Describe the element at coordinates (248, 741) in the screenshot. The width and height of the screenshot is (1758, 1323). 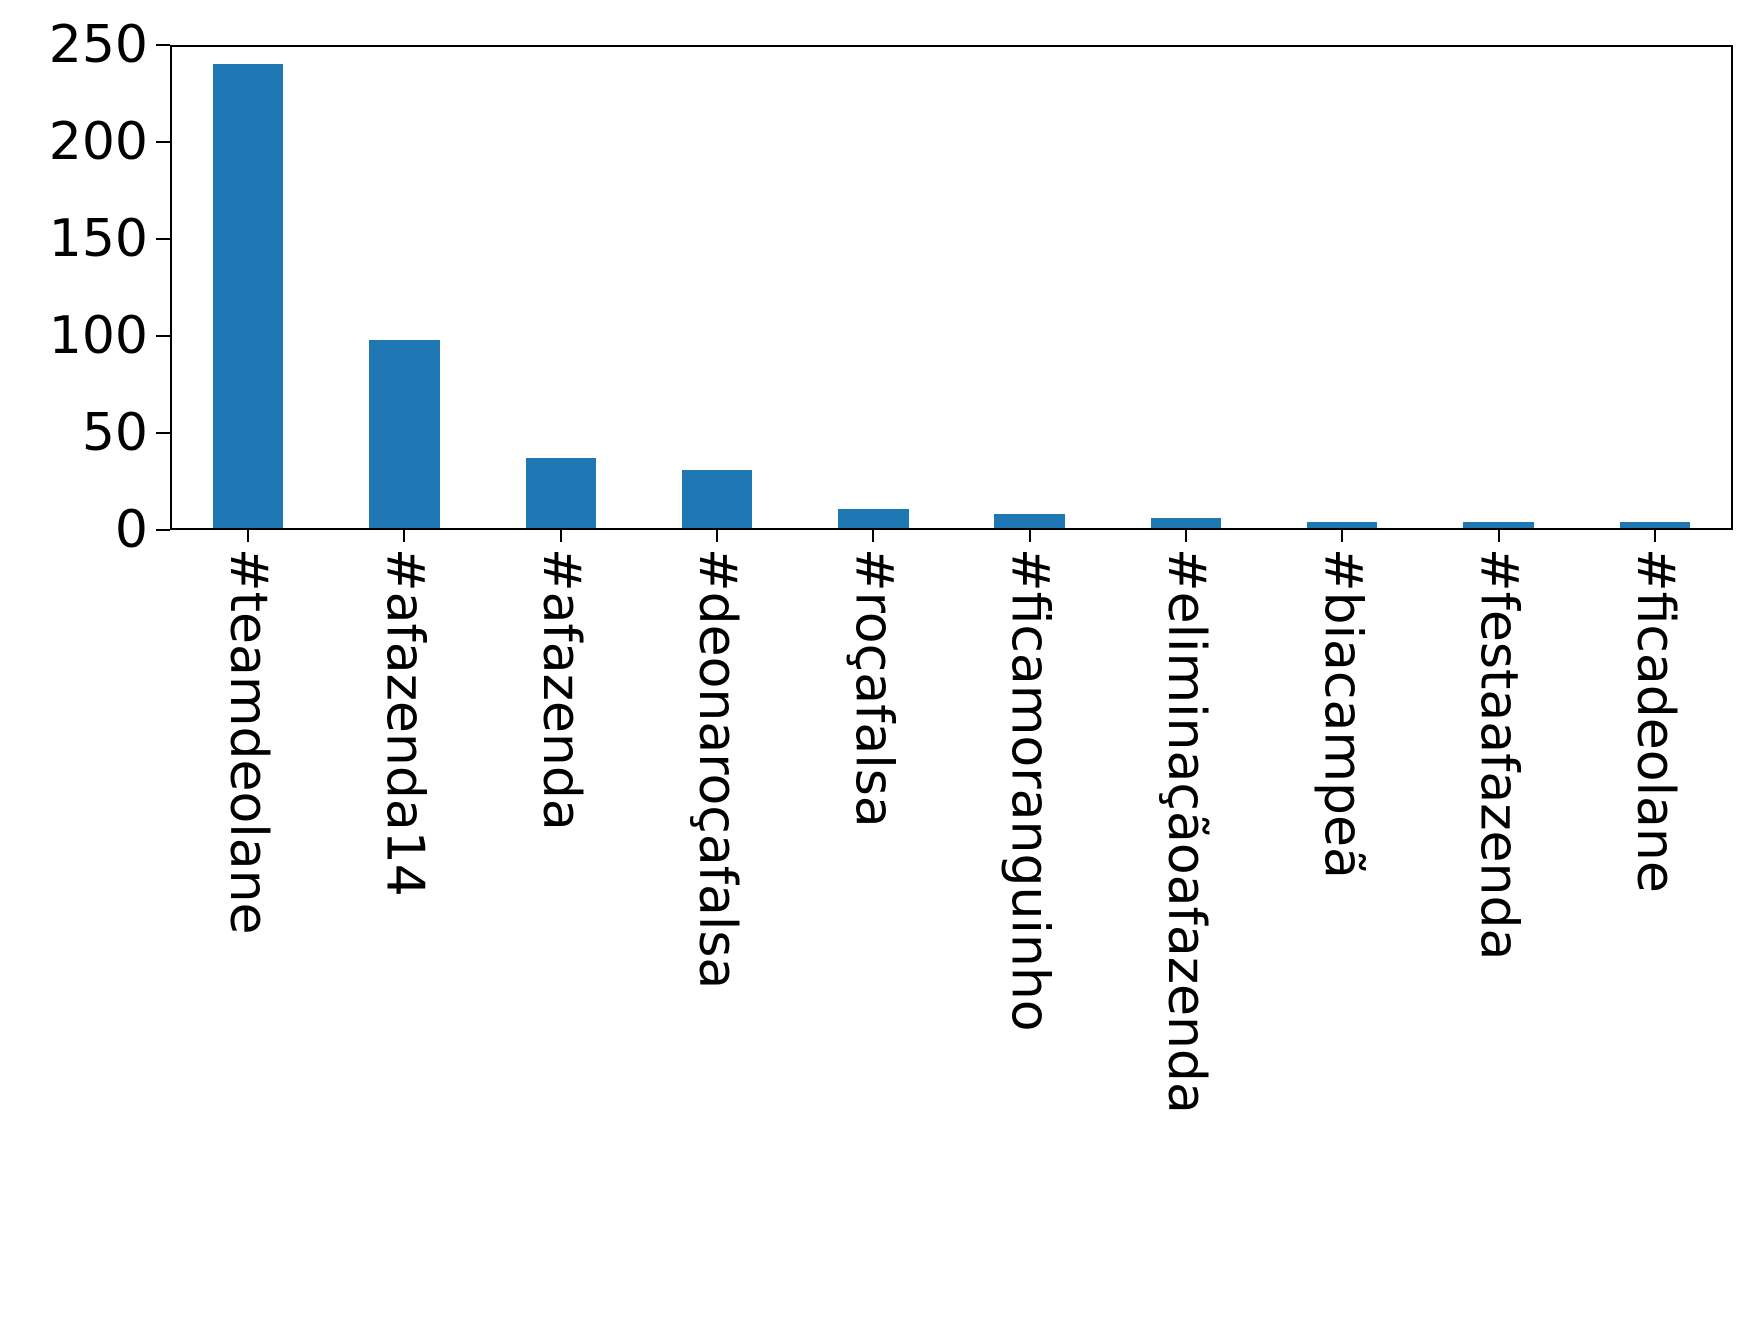
I see `x-tick-label: #teamdeolane` at that location.